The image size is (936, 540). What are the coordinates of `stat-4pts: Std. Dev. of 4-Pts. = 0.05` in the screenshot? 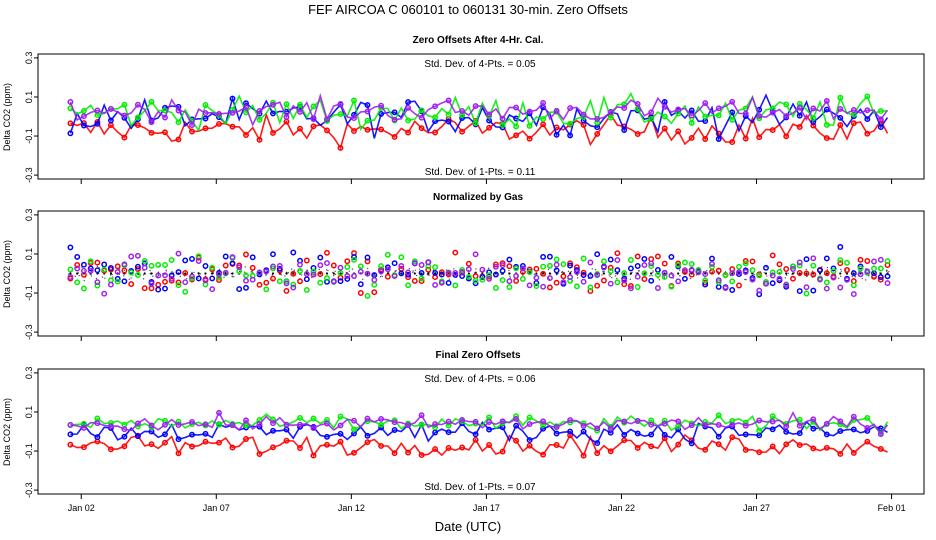 It's located at (480, 64).